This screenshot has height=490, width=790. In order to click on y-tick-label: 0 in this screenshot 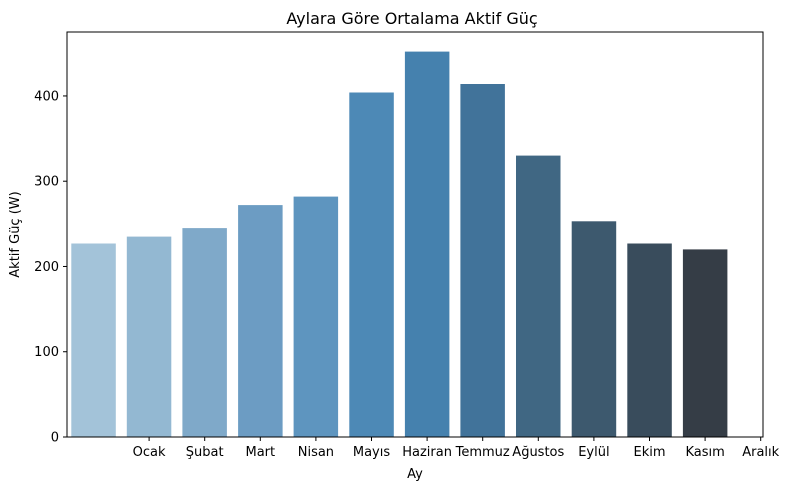, I will do `click(55, 438)`.